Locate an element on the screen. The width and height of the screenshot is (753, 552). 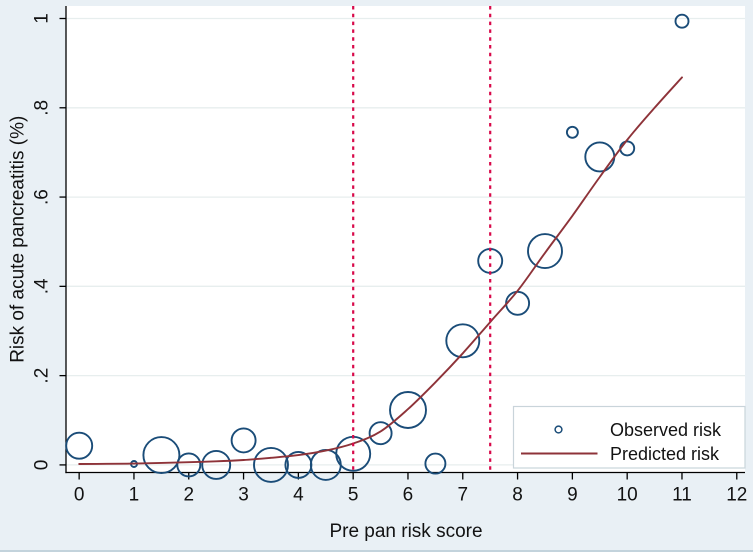
y-tick-label: 1 is located at coordinates (42, 18).